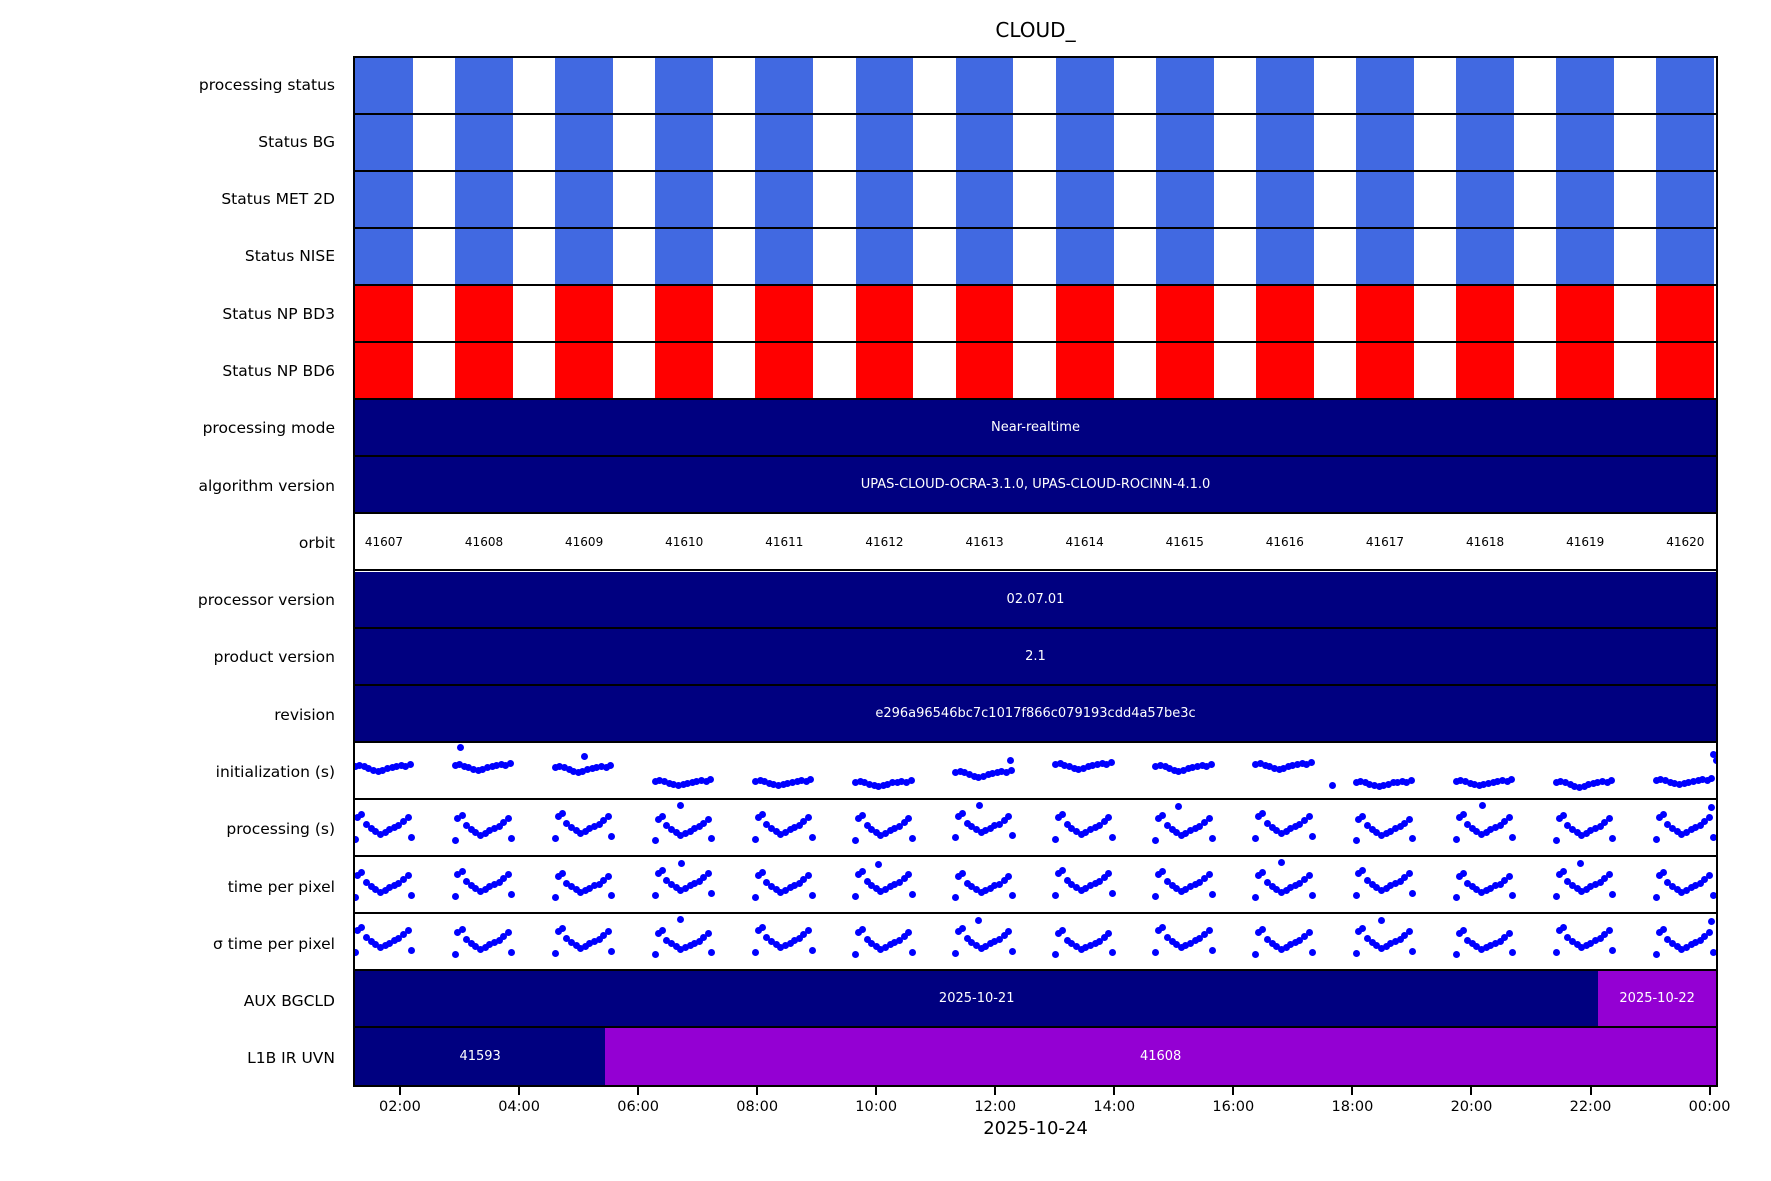 This screenshot has width=1771, height=1181. Describe the element at coordinates (278, 313) in the screenshot. I see `row-label-status-np-bd3: Status NP BD3` at that location.